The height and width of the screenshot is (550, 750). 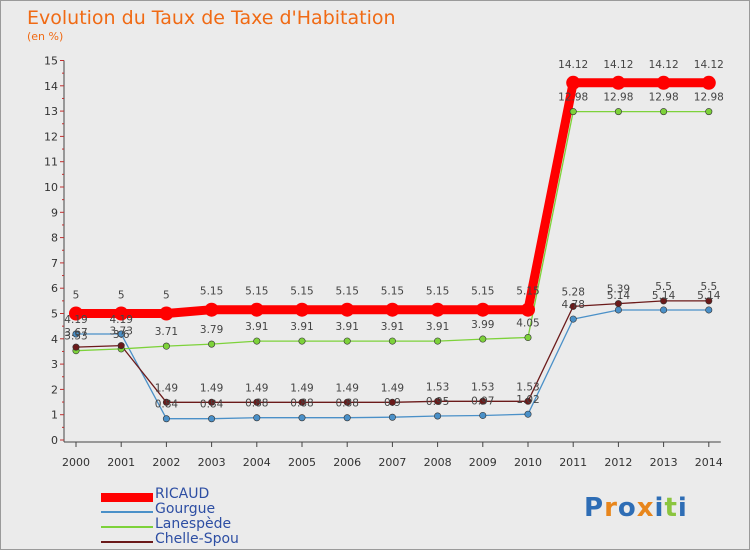 I want to click on x-tick-label: 2002, so click(x=166, y=462).